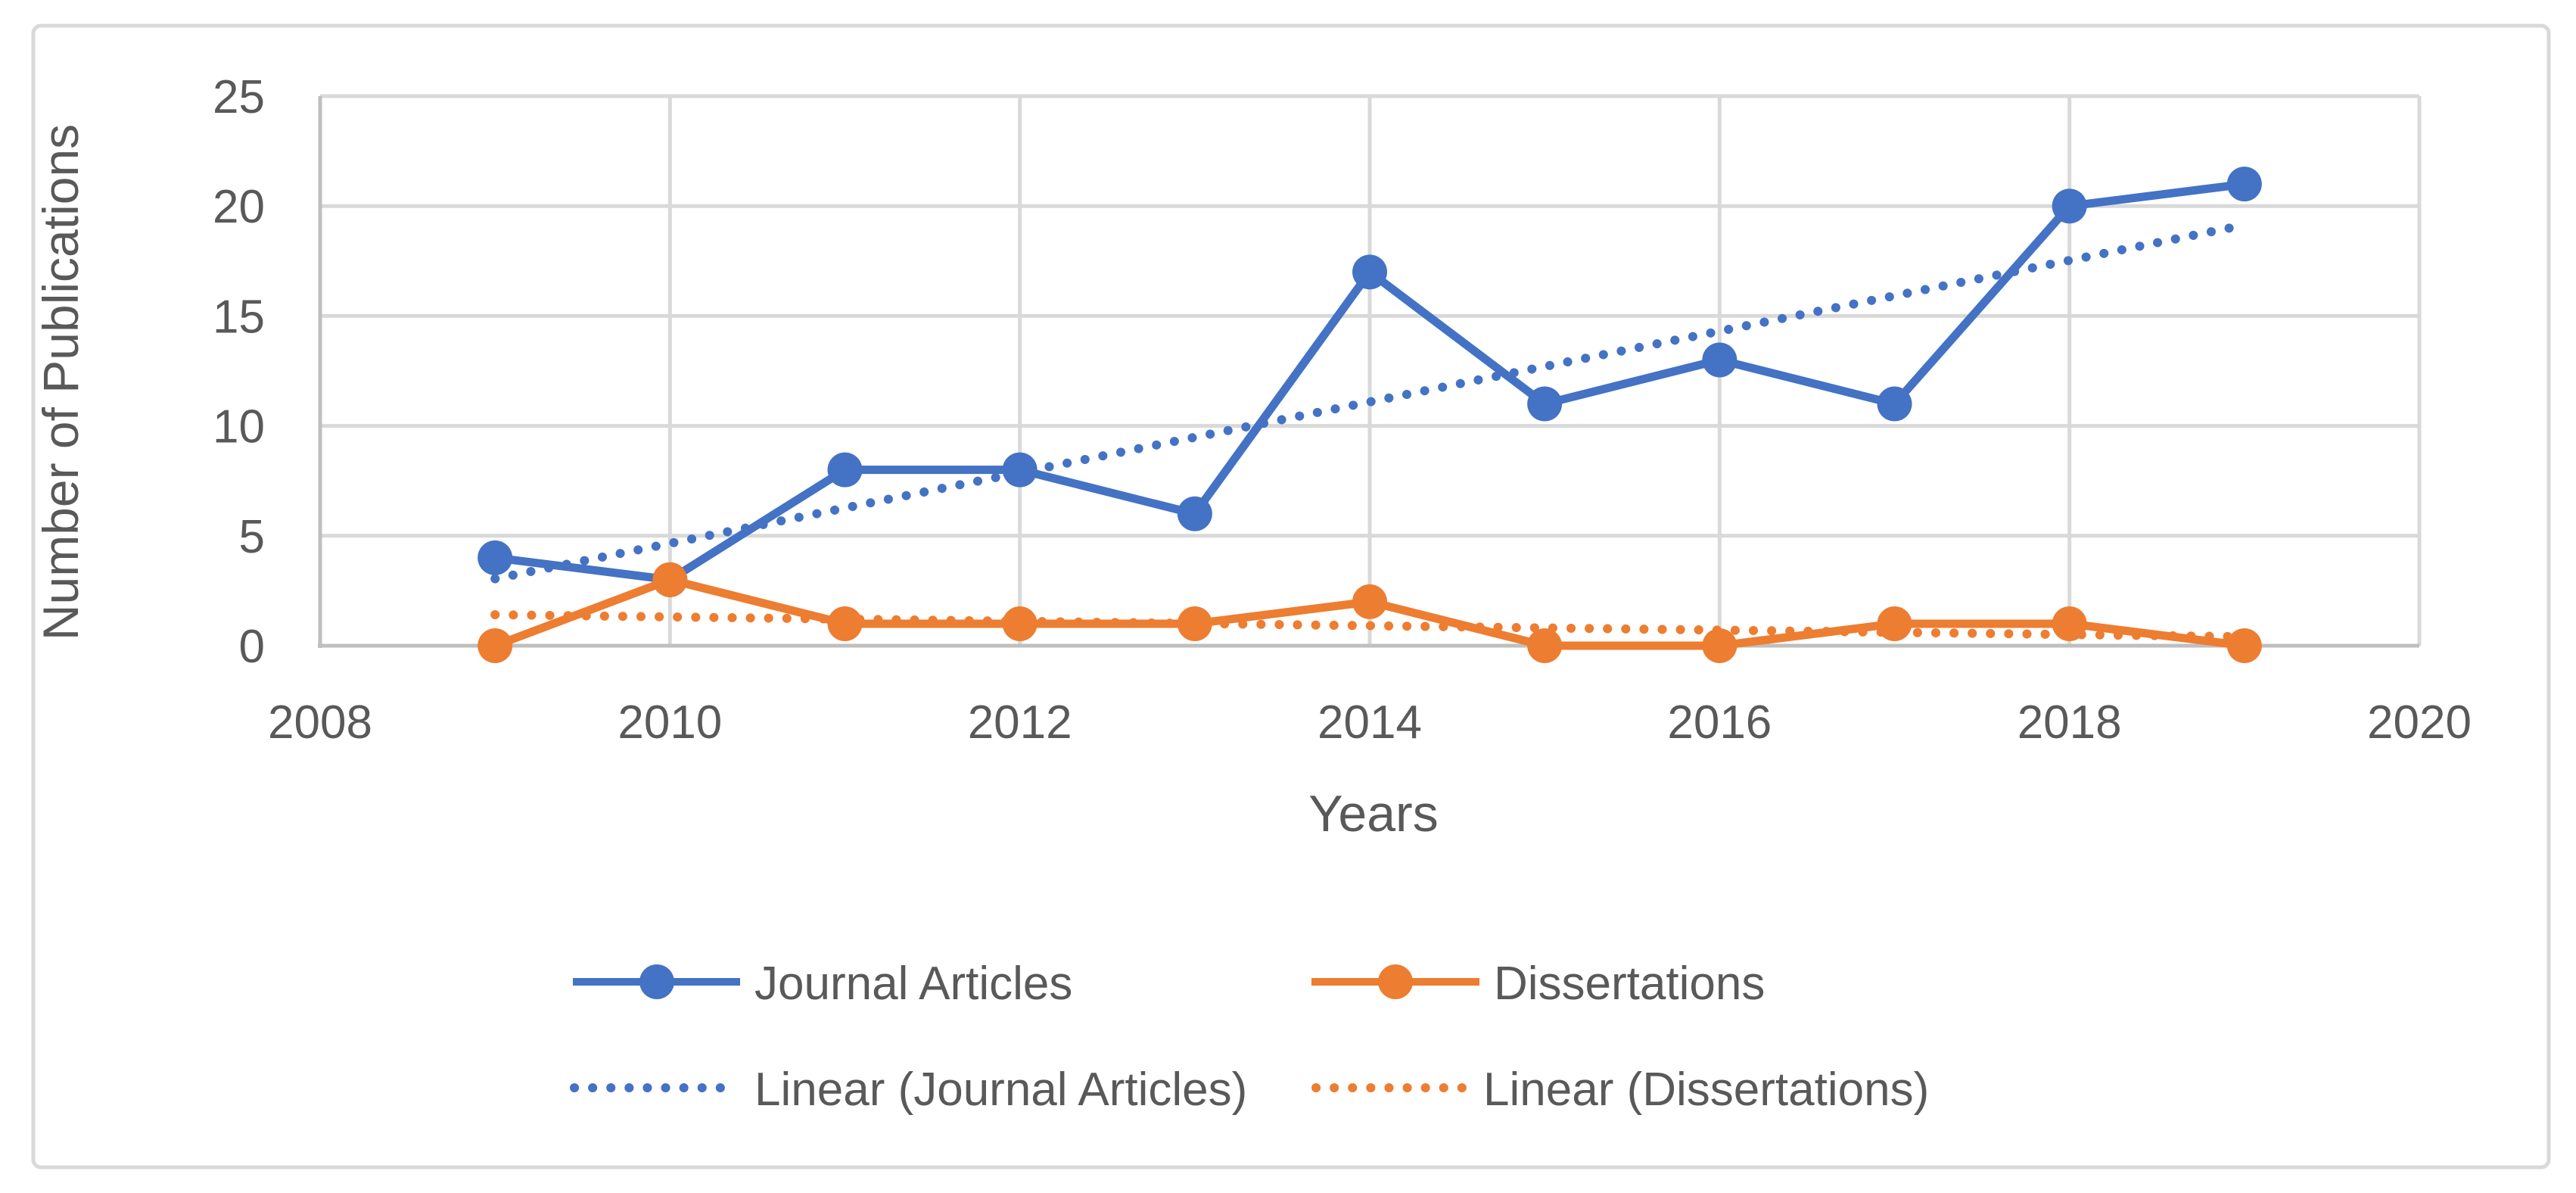 The width and height of the screenshot is (2576, 1193). I want to click on y-axis-title: Number of Publications, so click(61, 382).